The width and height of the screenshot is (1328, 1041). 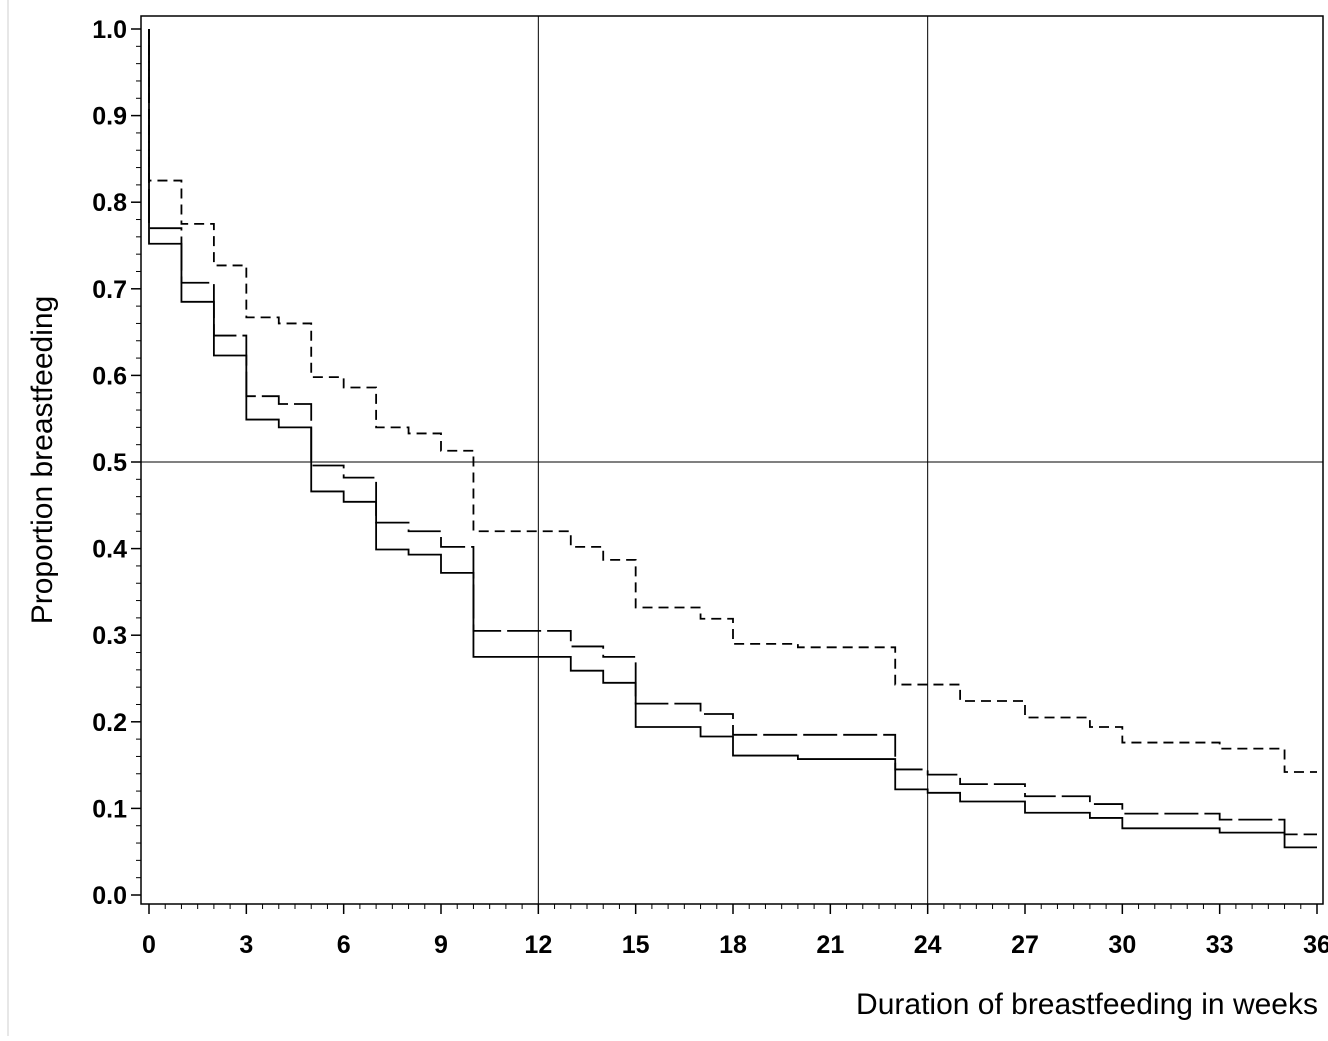 What do you see at coordinates (109, 463) in the screenshot?
I see `y-tick-label: 0.5` at bounding box center [109, 463].